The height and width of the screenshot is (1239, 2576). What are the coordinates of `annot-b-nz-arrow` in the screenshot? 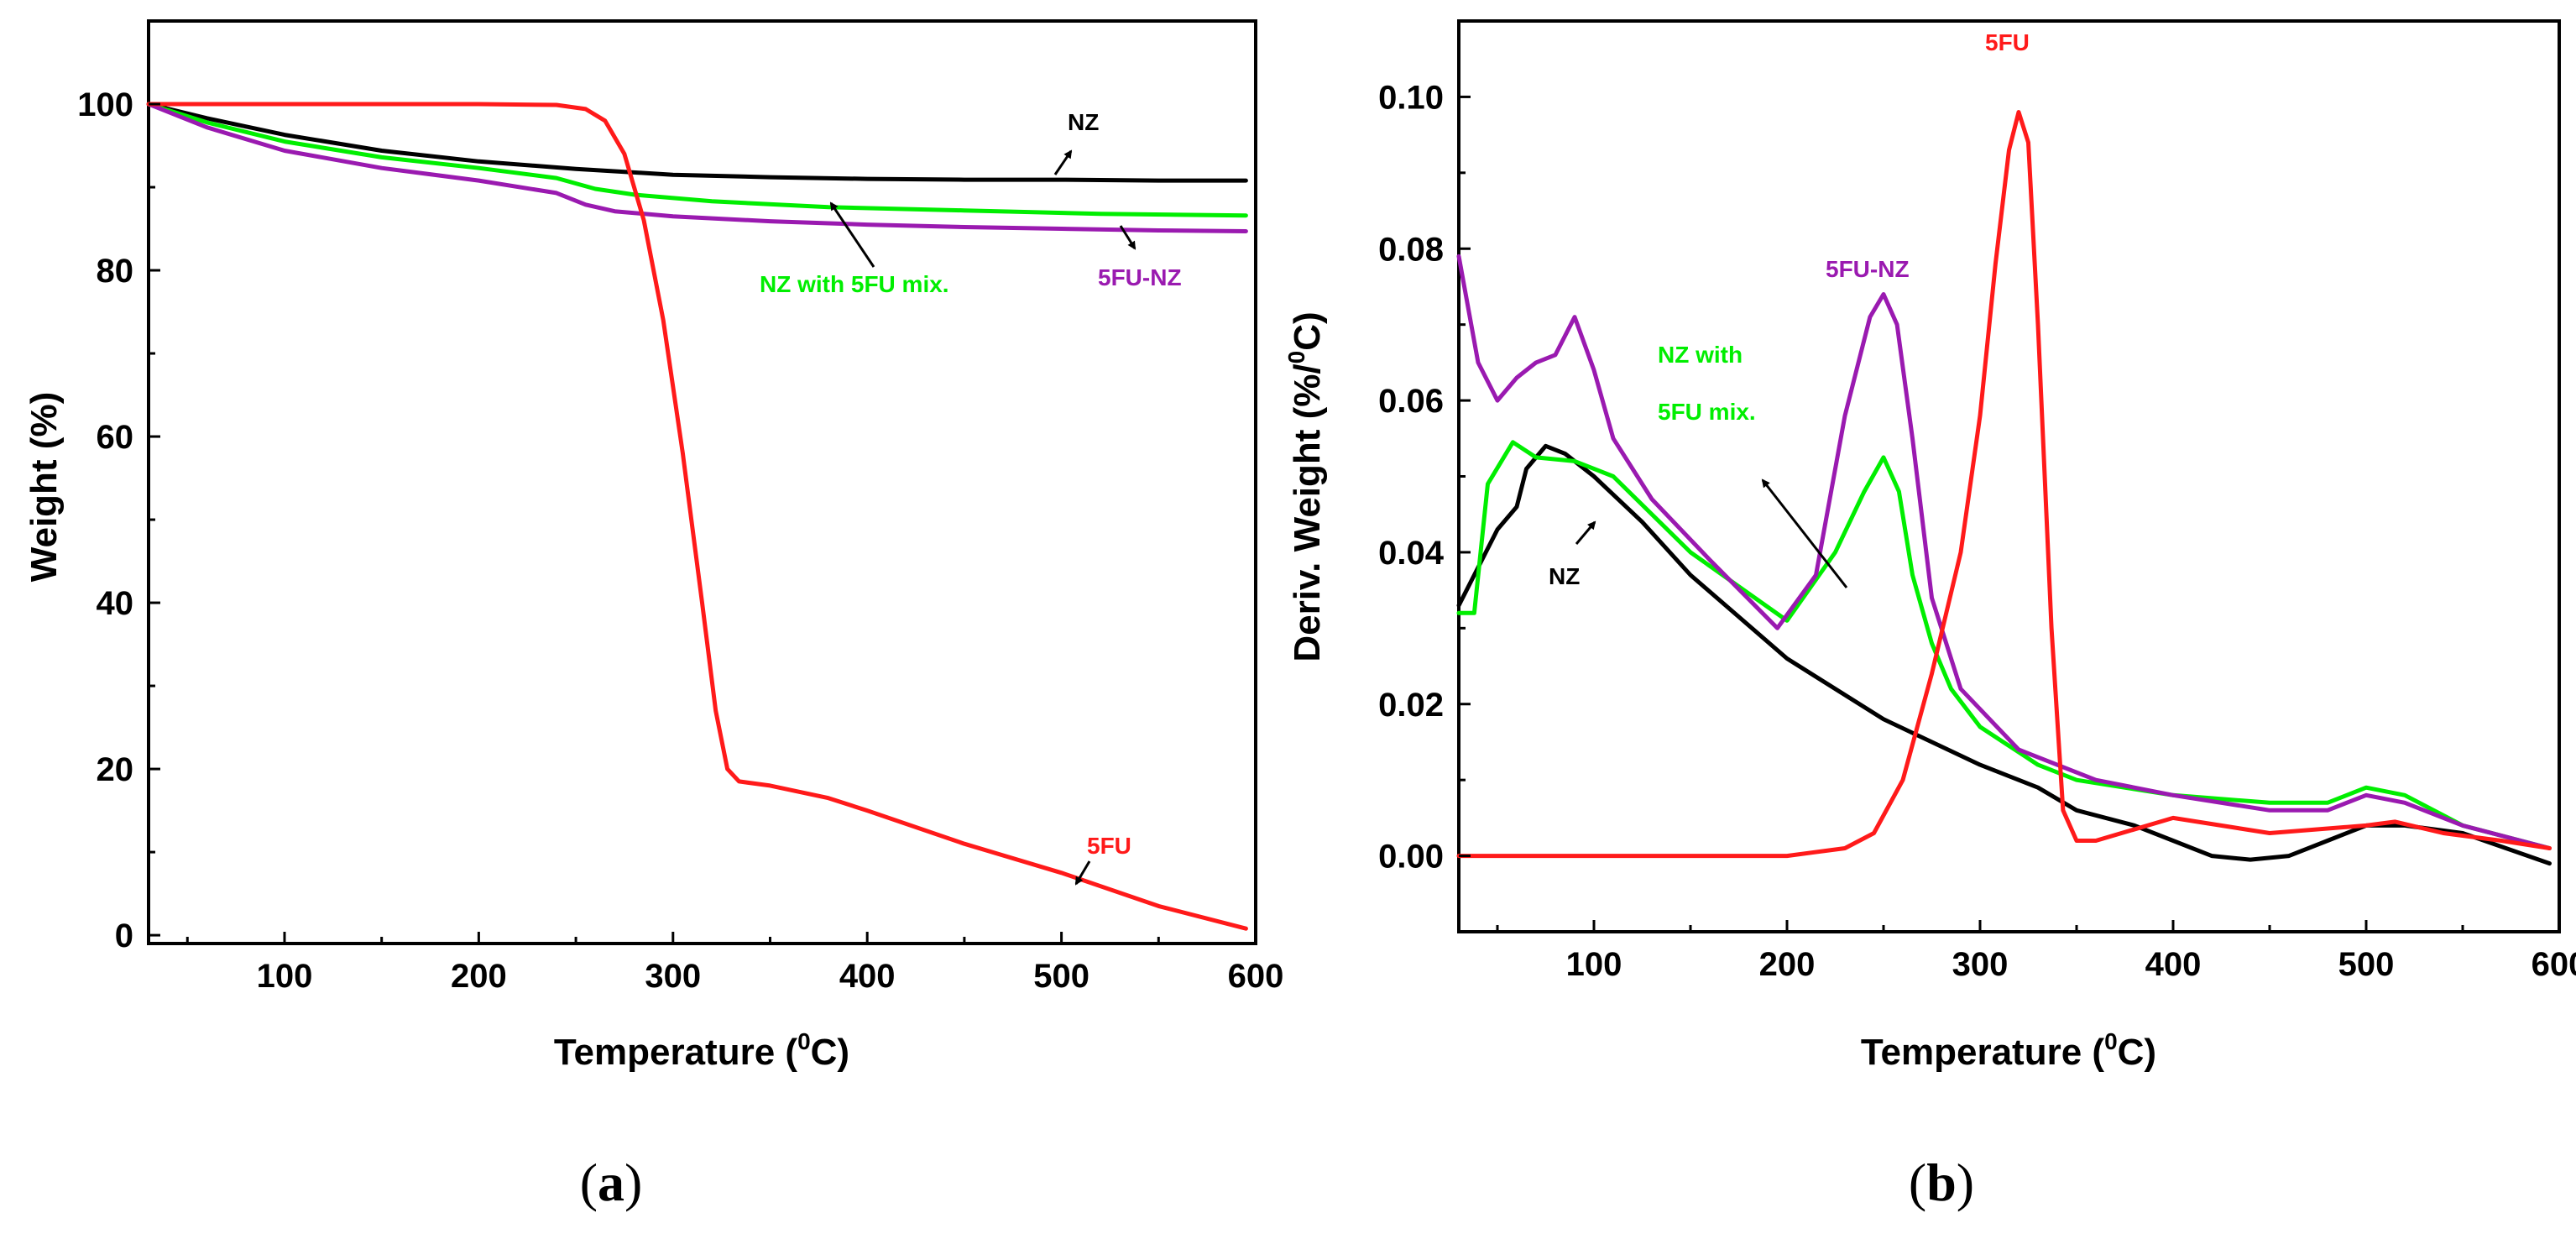 It's located at (1585, 532).